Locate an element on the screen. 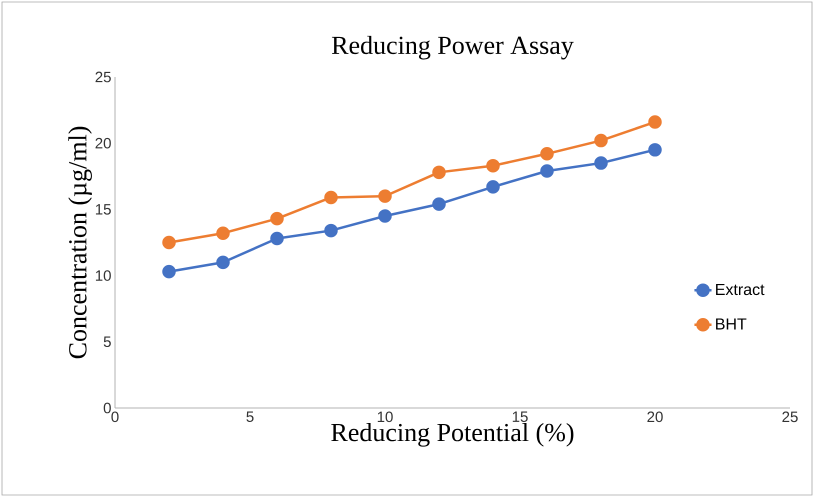  y-tick-label: 5 is located at coordinates (107, 342).